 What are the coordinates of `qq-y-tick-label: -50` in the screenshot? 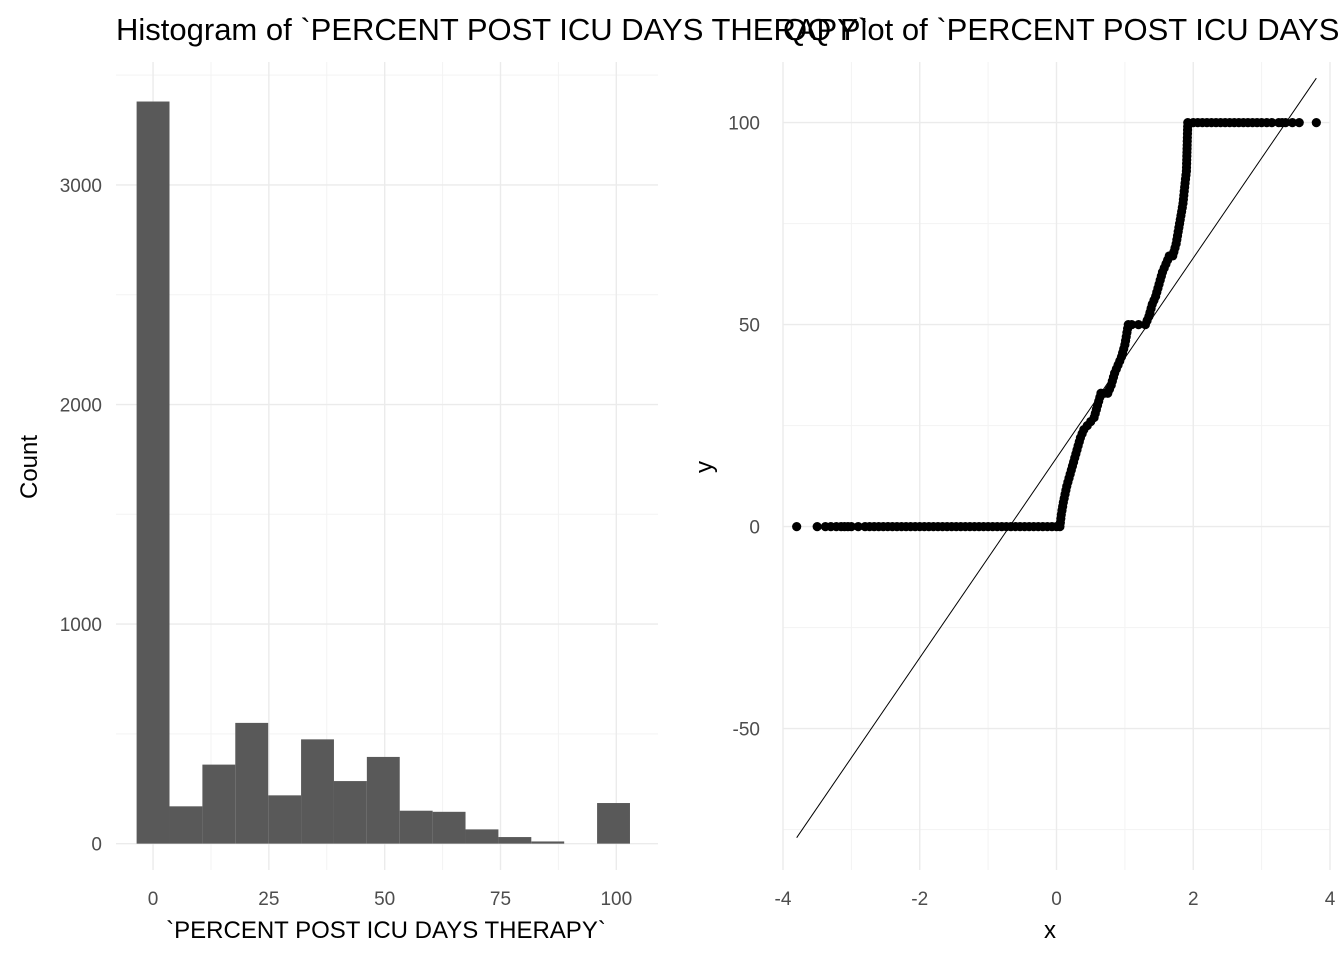 It's located at (746, 730).